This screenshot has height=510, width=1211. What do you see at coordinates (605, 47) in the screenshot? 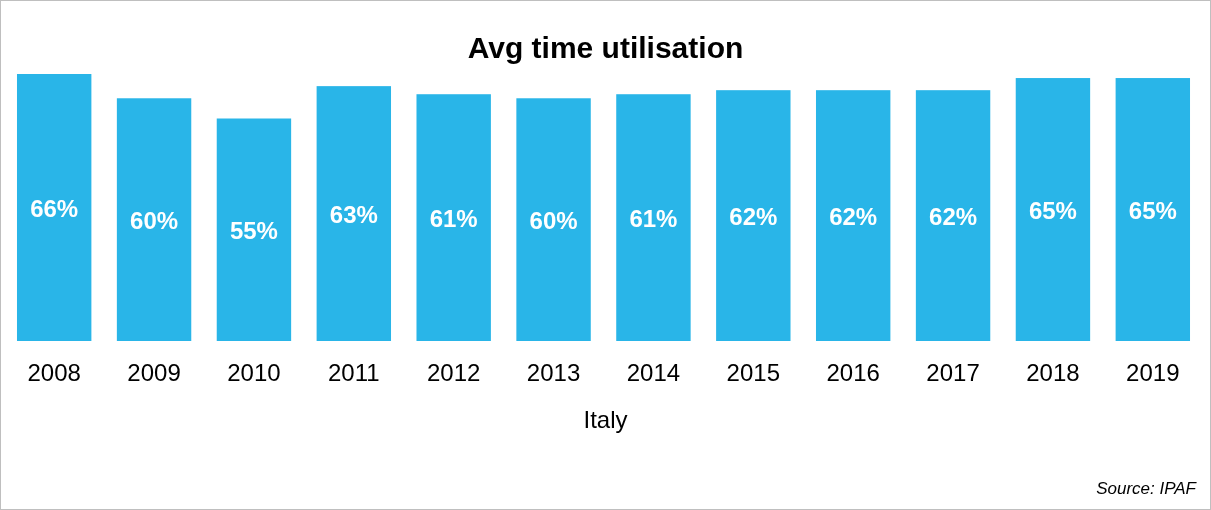
I see `chart-title: Avg time utilisation` at bounding box center [605, 47].